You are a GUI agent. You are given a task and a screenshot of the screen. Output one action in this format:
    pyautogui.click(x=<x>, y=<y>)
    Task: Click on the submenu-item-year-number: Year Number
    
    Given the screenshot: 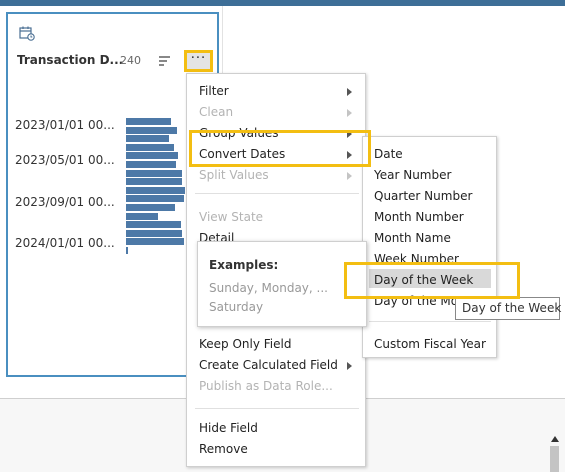 What is the action you would take?
    pyautogui.click(x=413, y=175)
    